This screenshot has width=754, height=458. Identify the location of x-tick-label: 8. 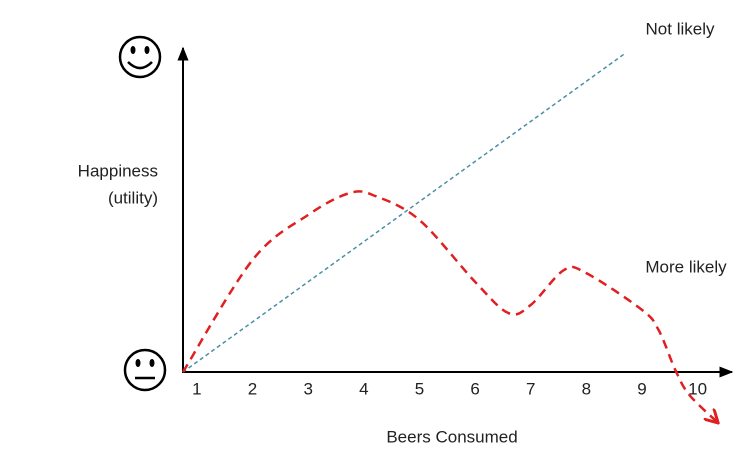
(586, 388).